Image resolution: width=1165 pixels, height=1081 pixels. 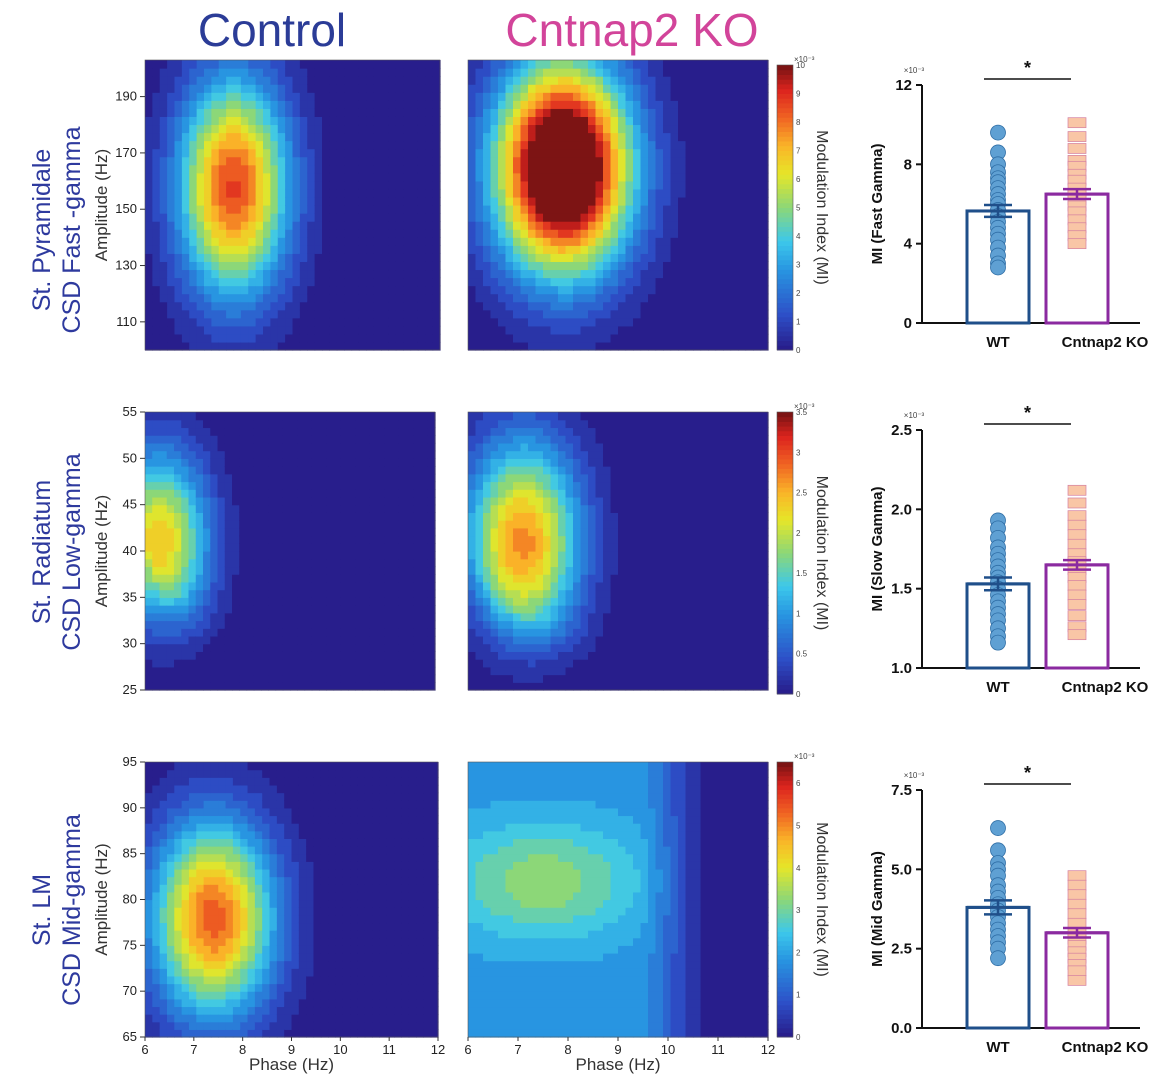 What do you see at coordinates (785, 191) in the screenshot?
I see `colorbar-segment` at bounding box center [785, 191].